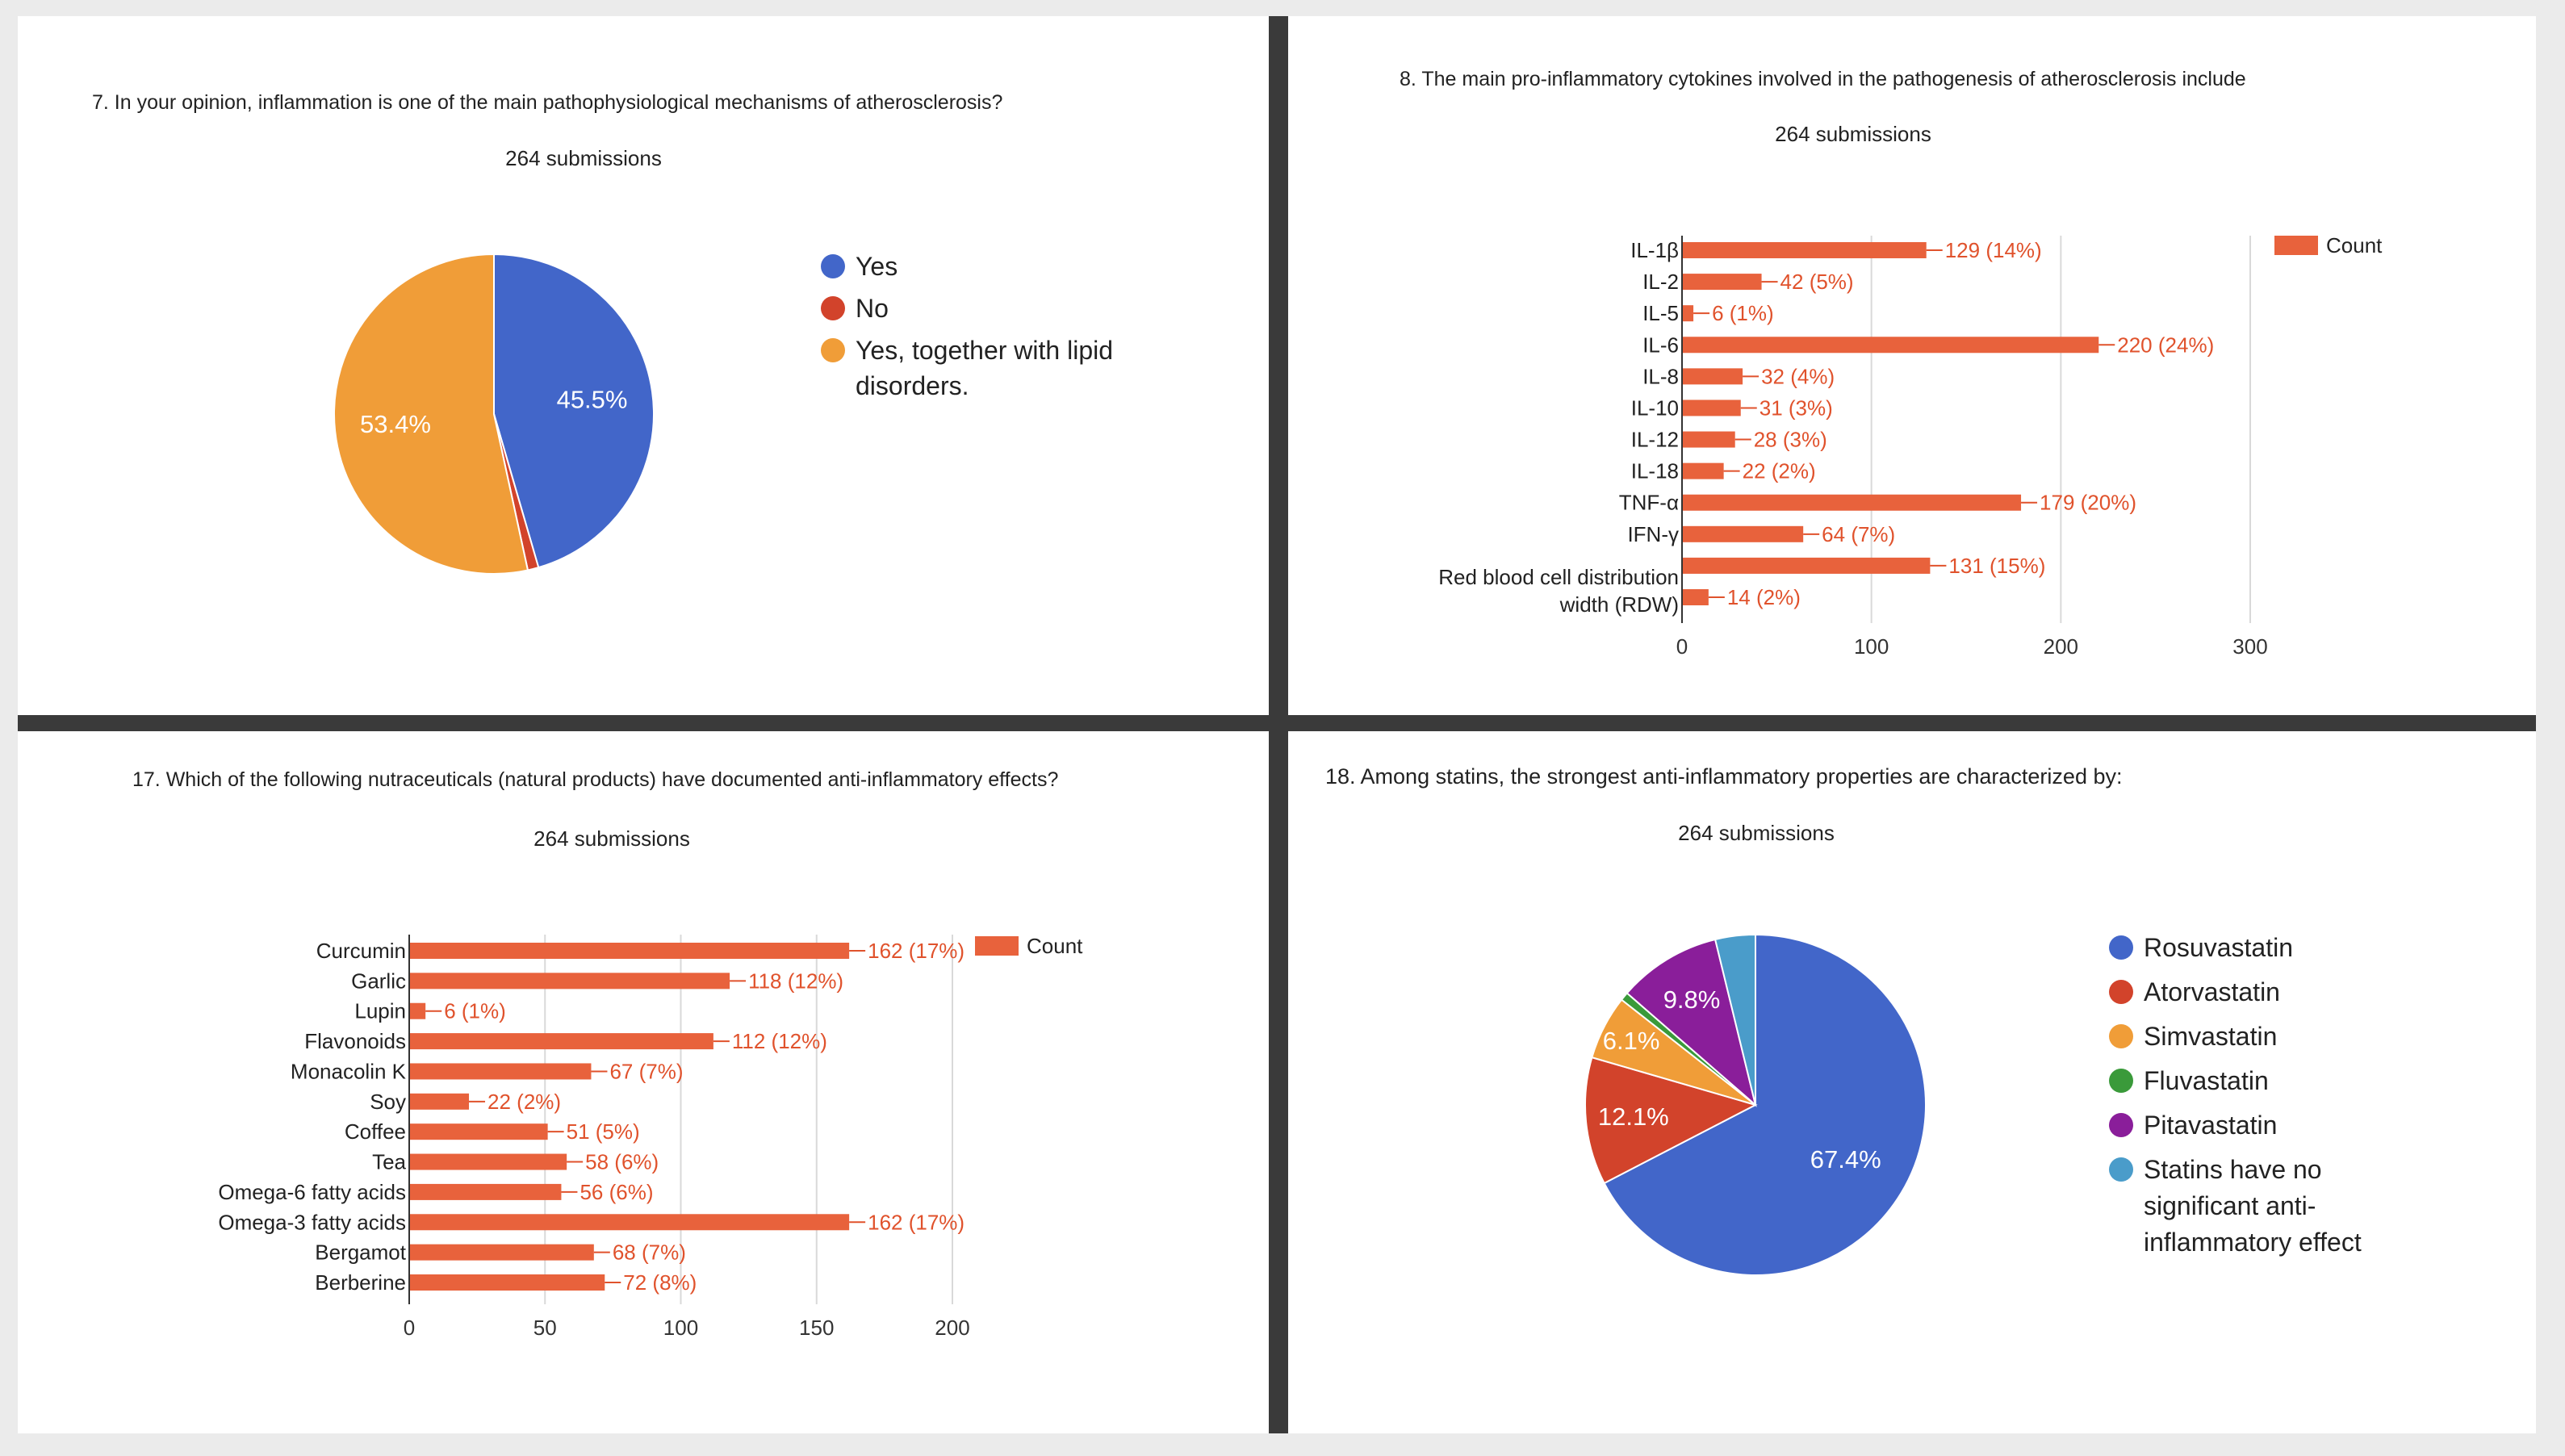 The height and width of the screenshot is (1456, 2565). I want to click on legend-label: Yes, together with lipid, so click(984, 350).